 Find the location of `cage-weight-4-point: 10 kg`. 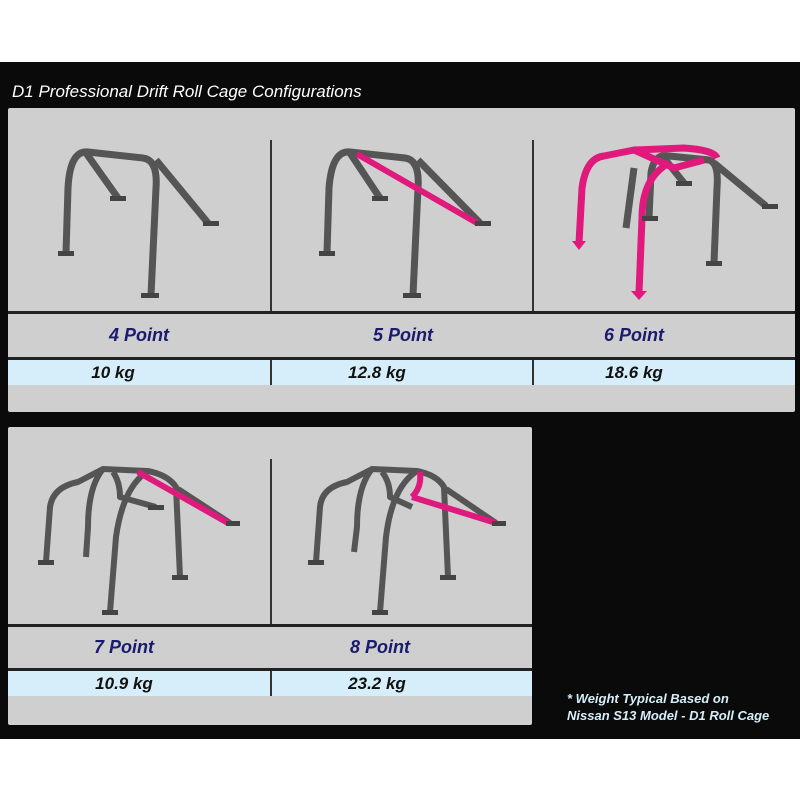

cage-weight-4-point: 10 kg is located at coordinates (113, 372).